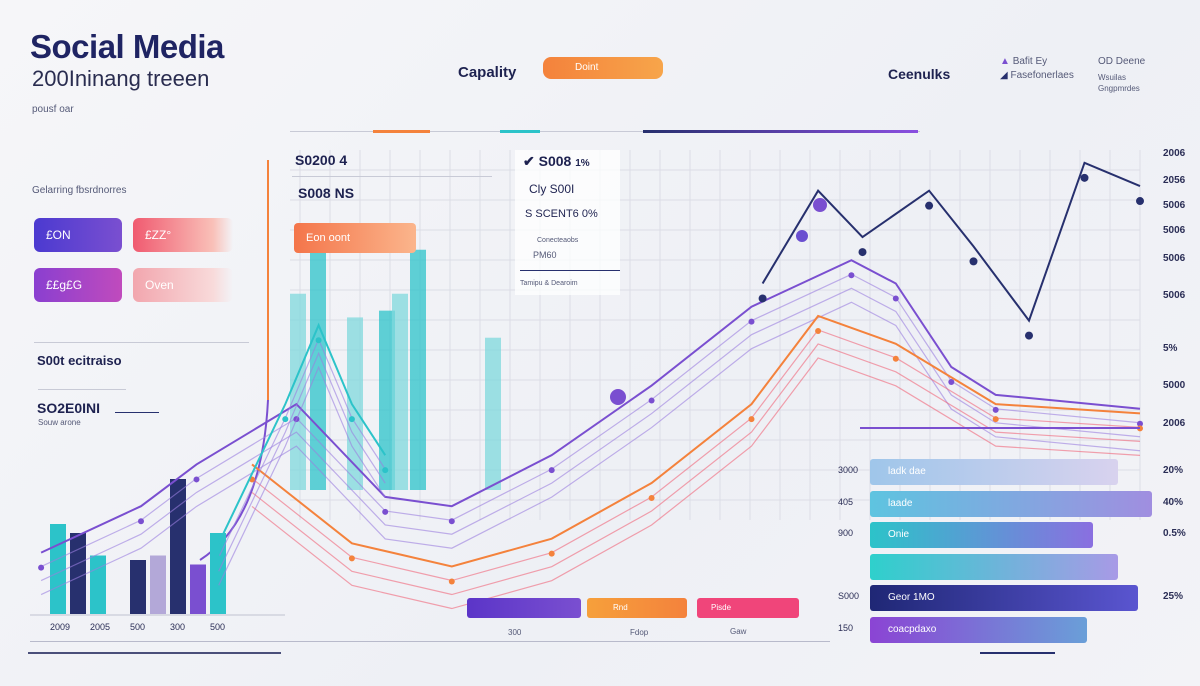 The image size is (1200, 686). Describe the element at coordinates (555, 161) in the screenshot. I see `info-value: S008` at that location.